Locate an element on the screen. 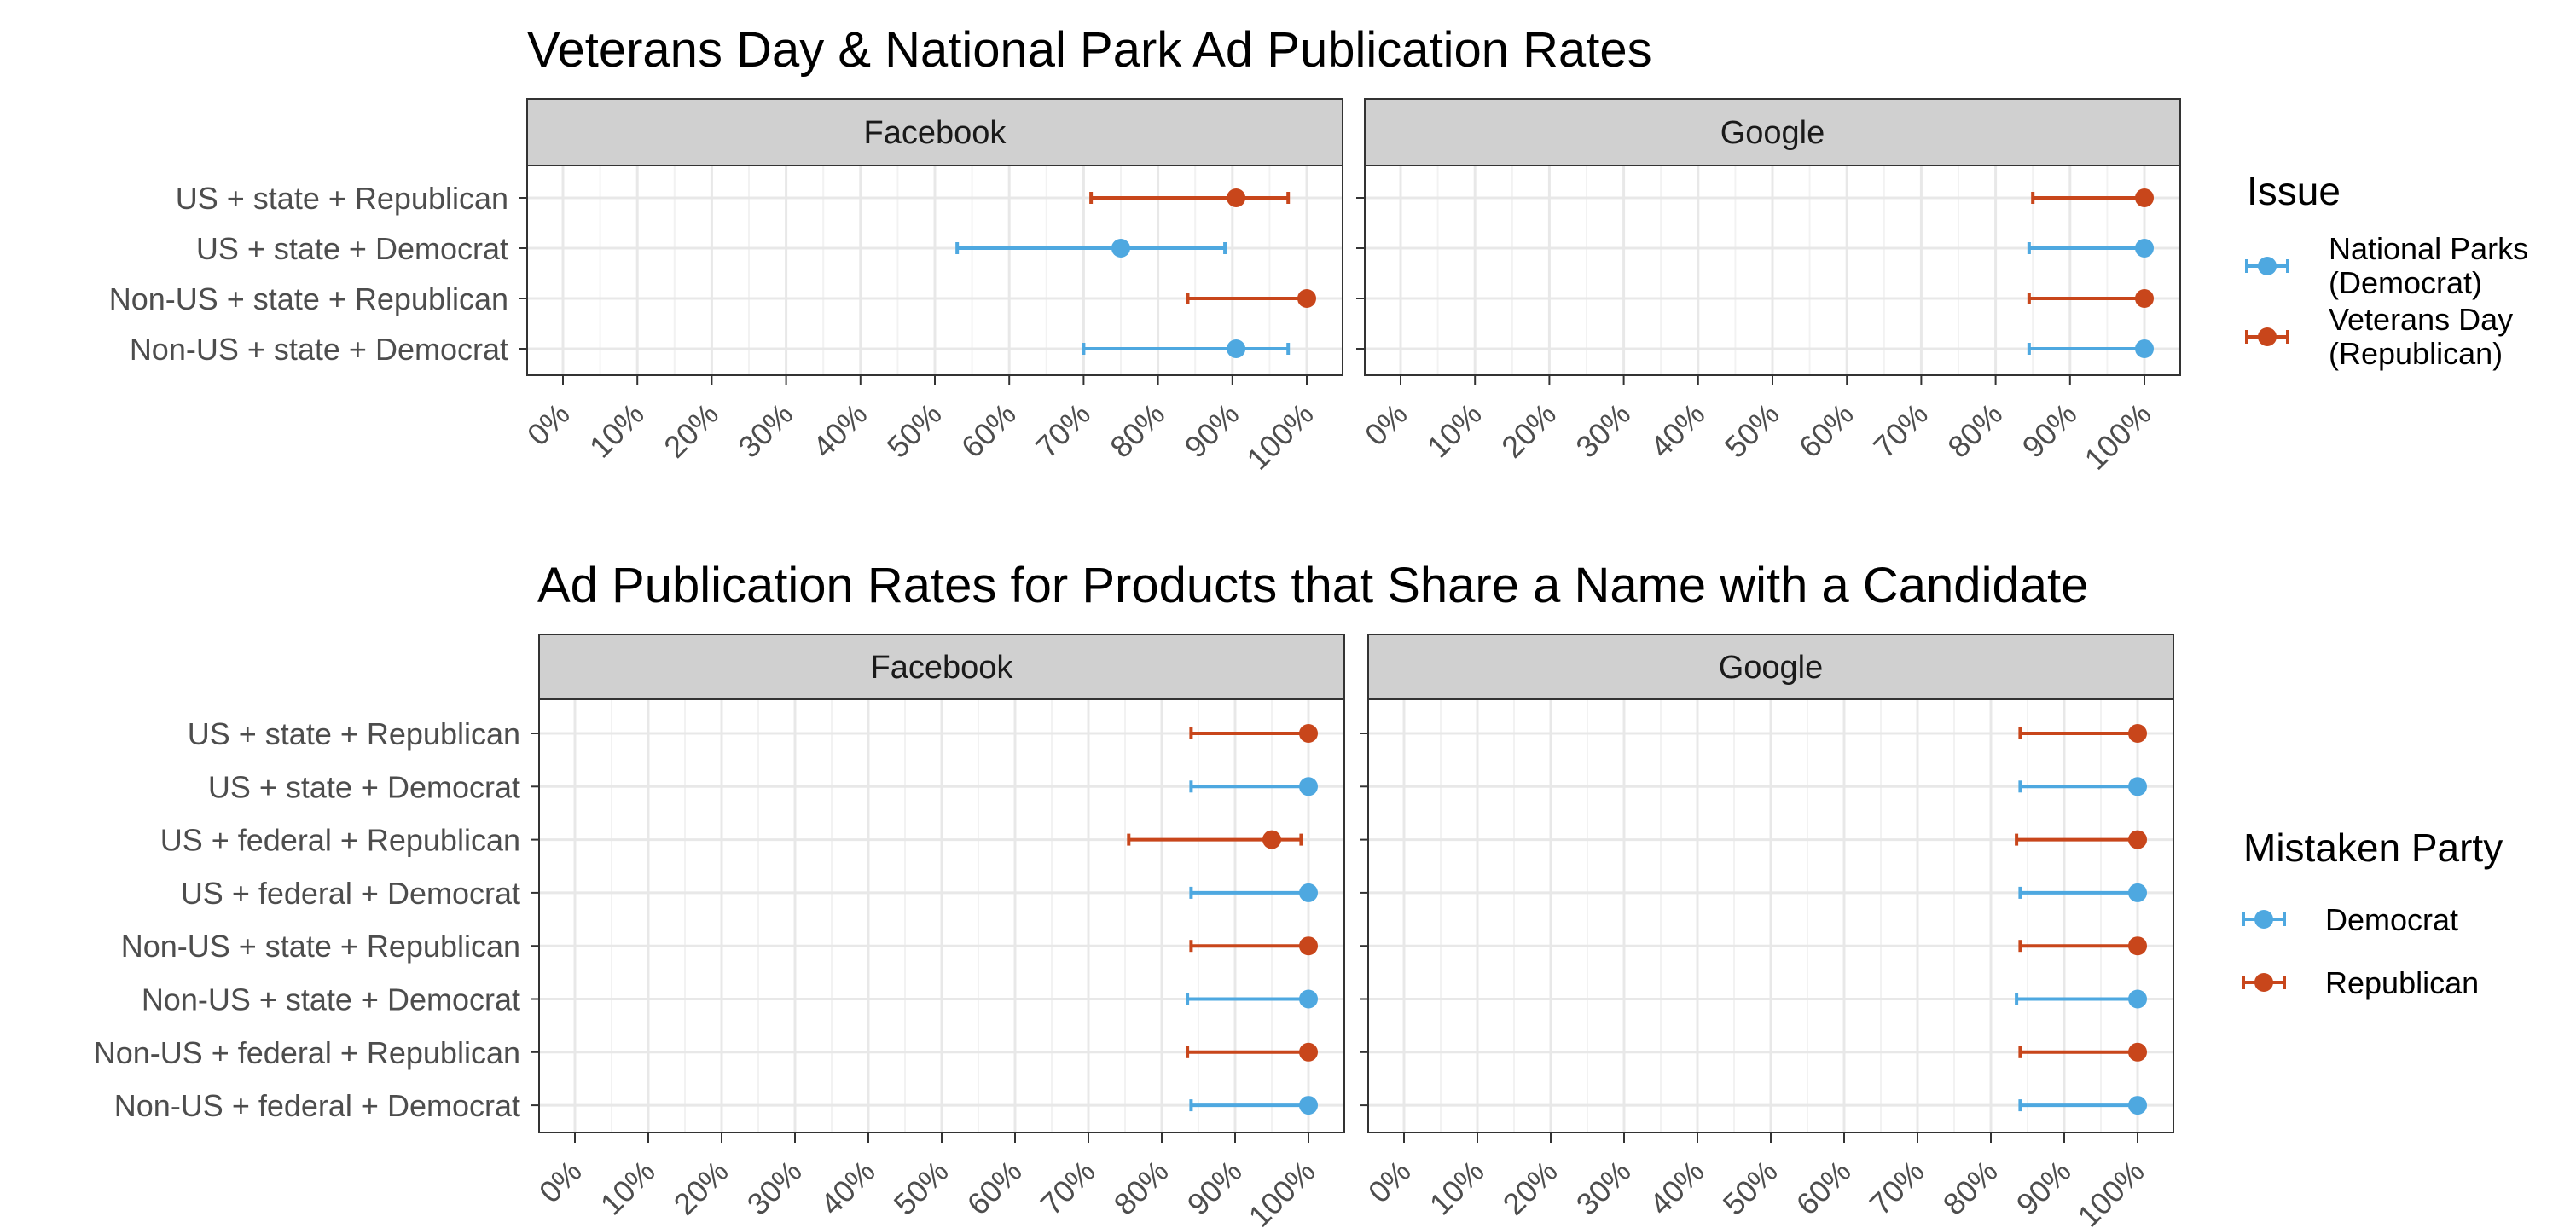  row-label: US + state + Democrat is located at coordinates (352, 249).